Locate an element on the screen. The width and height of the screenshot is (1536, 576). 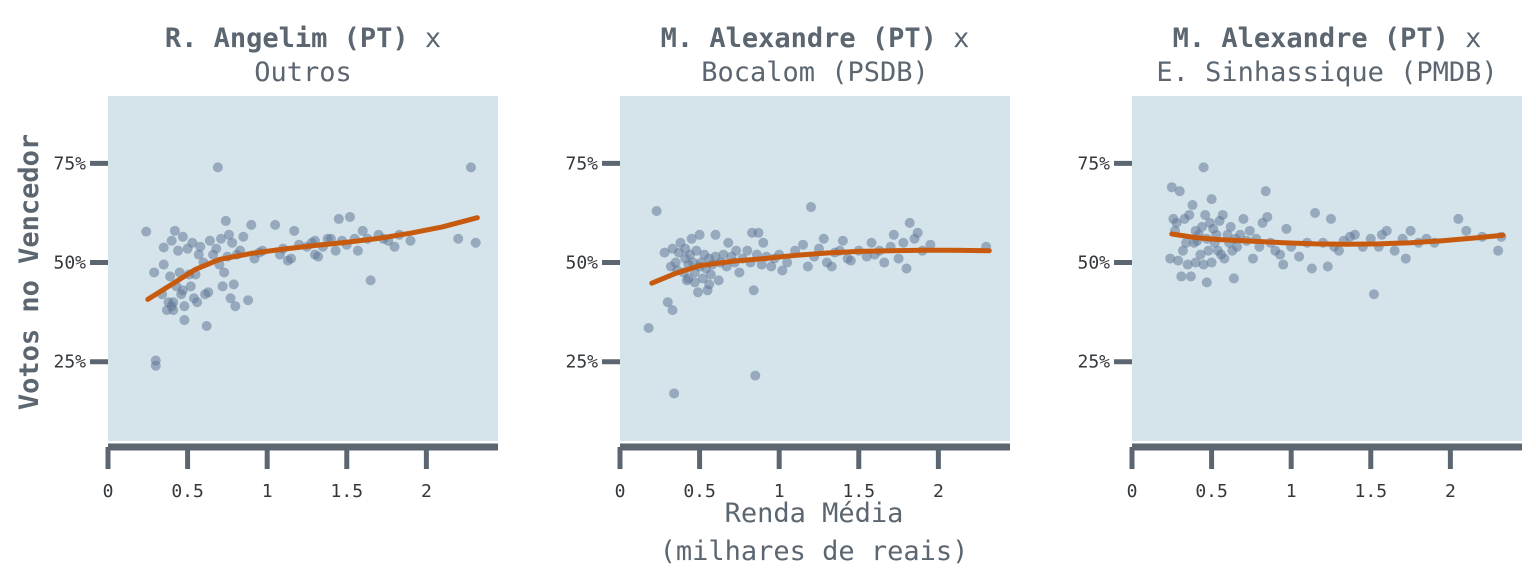
panel-subtitle: Bocalom (PSDB) is located at coordinates (815, 72).